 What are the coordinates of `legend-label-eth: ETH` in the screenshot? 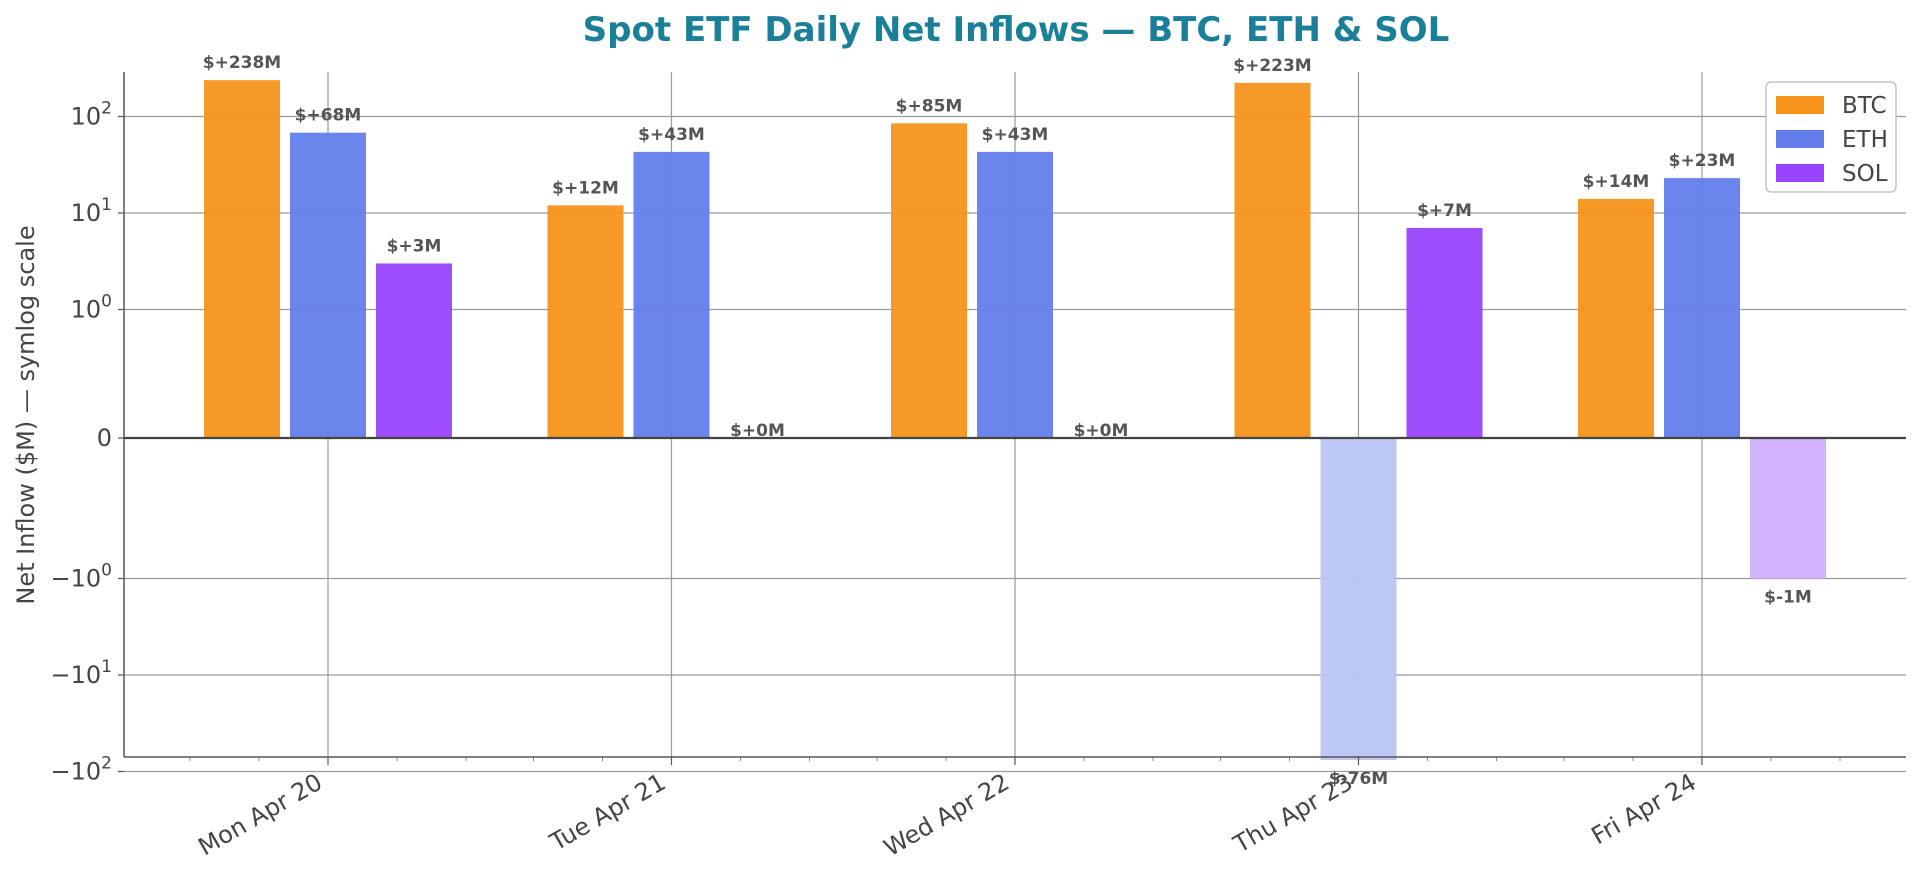 It's located at (1865, 140).